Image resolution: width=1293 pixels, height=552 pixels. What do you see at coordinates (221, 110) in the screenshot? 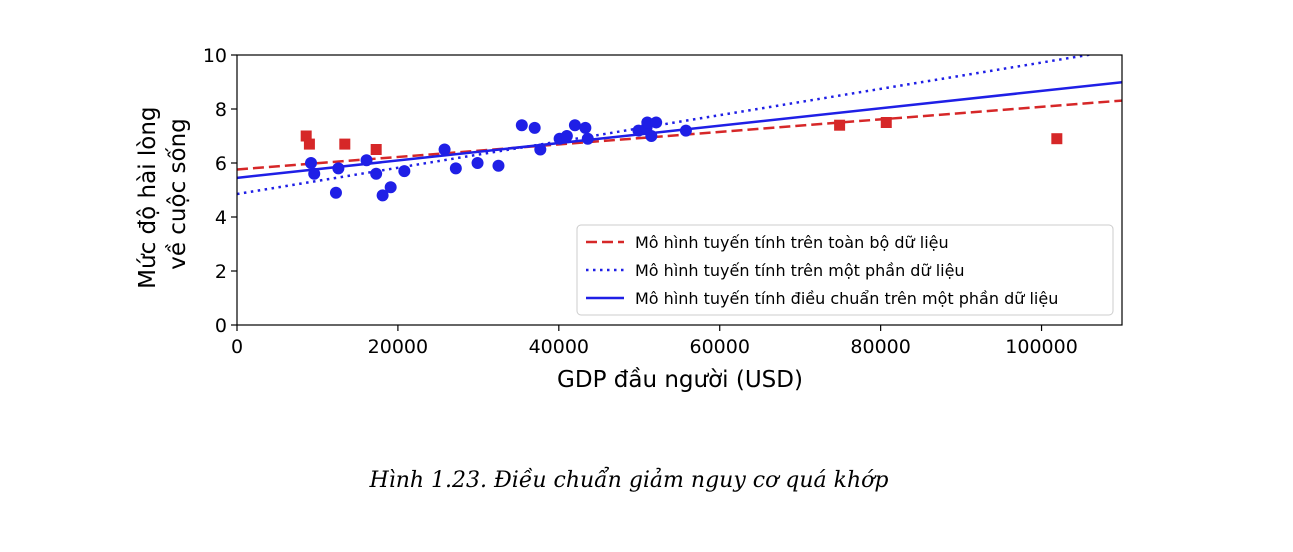
I see `y-tick-label: 8` at bounding box center [221, 110].